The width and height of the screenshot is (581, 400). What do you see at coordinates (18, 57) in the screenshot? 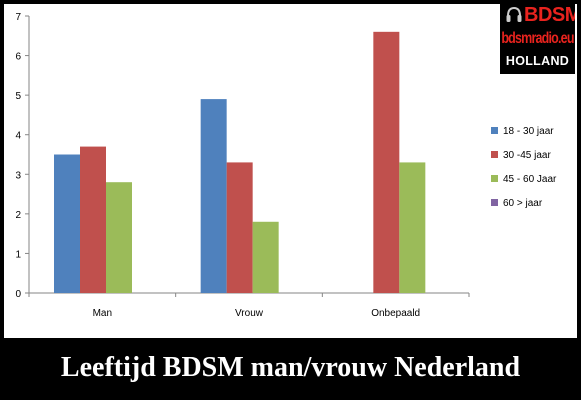
I see `y-tick-label: 6` at bounding box center [18, 57].